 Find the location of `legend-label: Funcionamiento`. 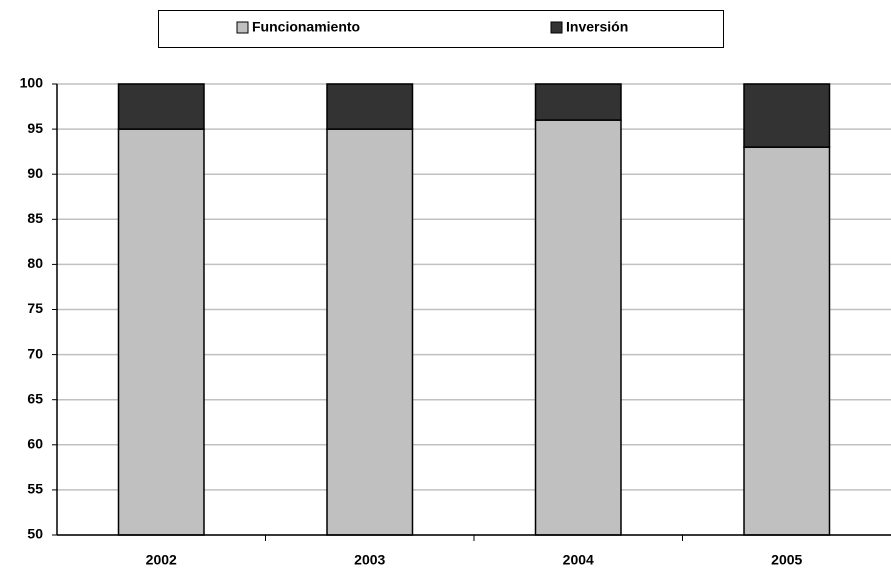

legend-label: Funcionamiento is located at coordinates (306, 27).